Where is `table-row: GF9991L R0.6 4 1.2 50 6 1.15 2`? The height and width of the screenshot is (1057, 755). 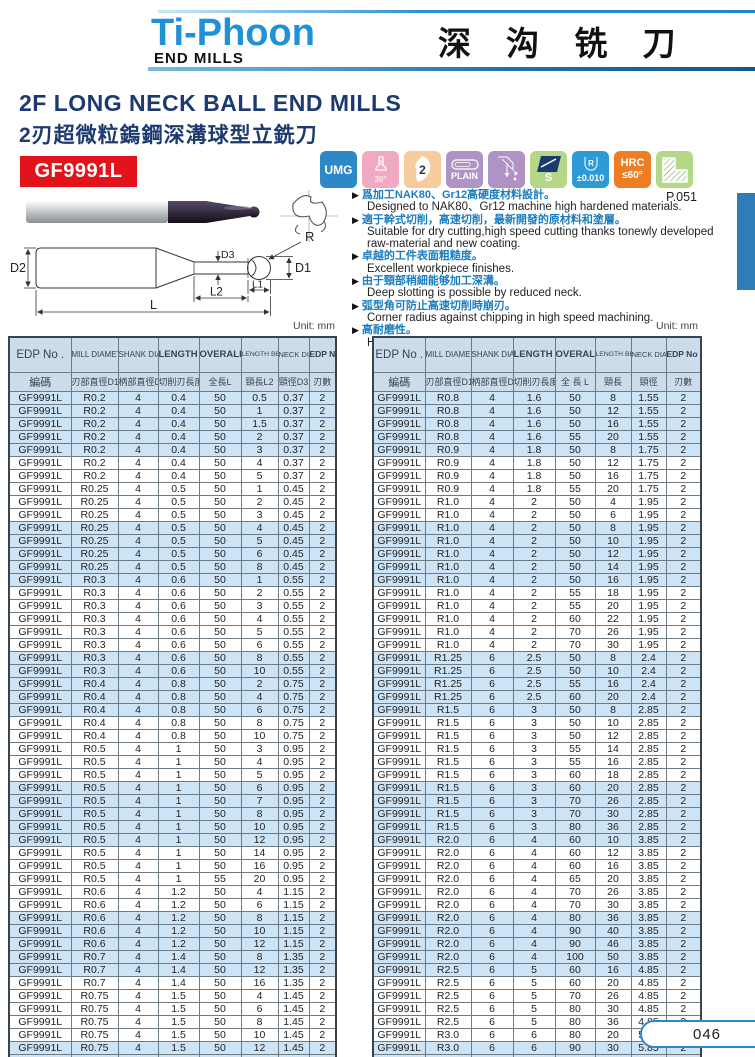 table-row: GF9991L R0.6 4 1.2 50 6 1.15 2 is located at coordinates (172, 904).